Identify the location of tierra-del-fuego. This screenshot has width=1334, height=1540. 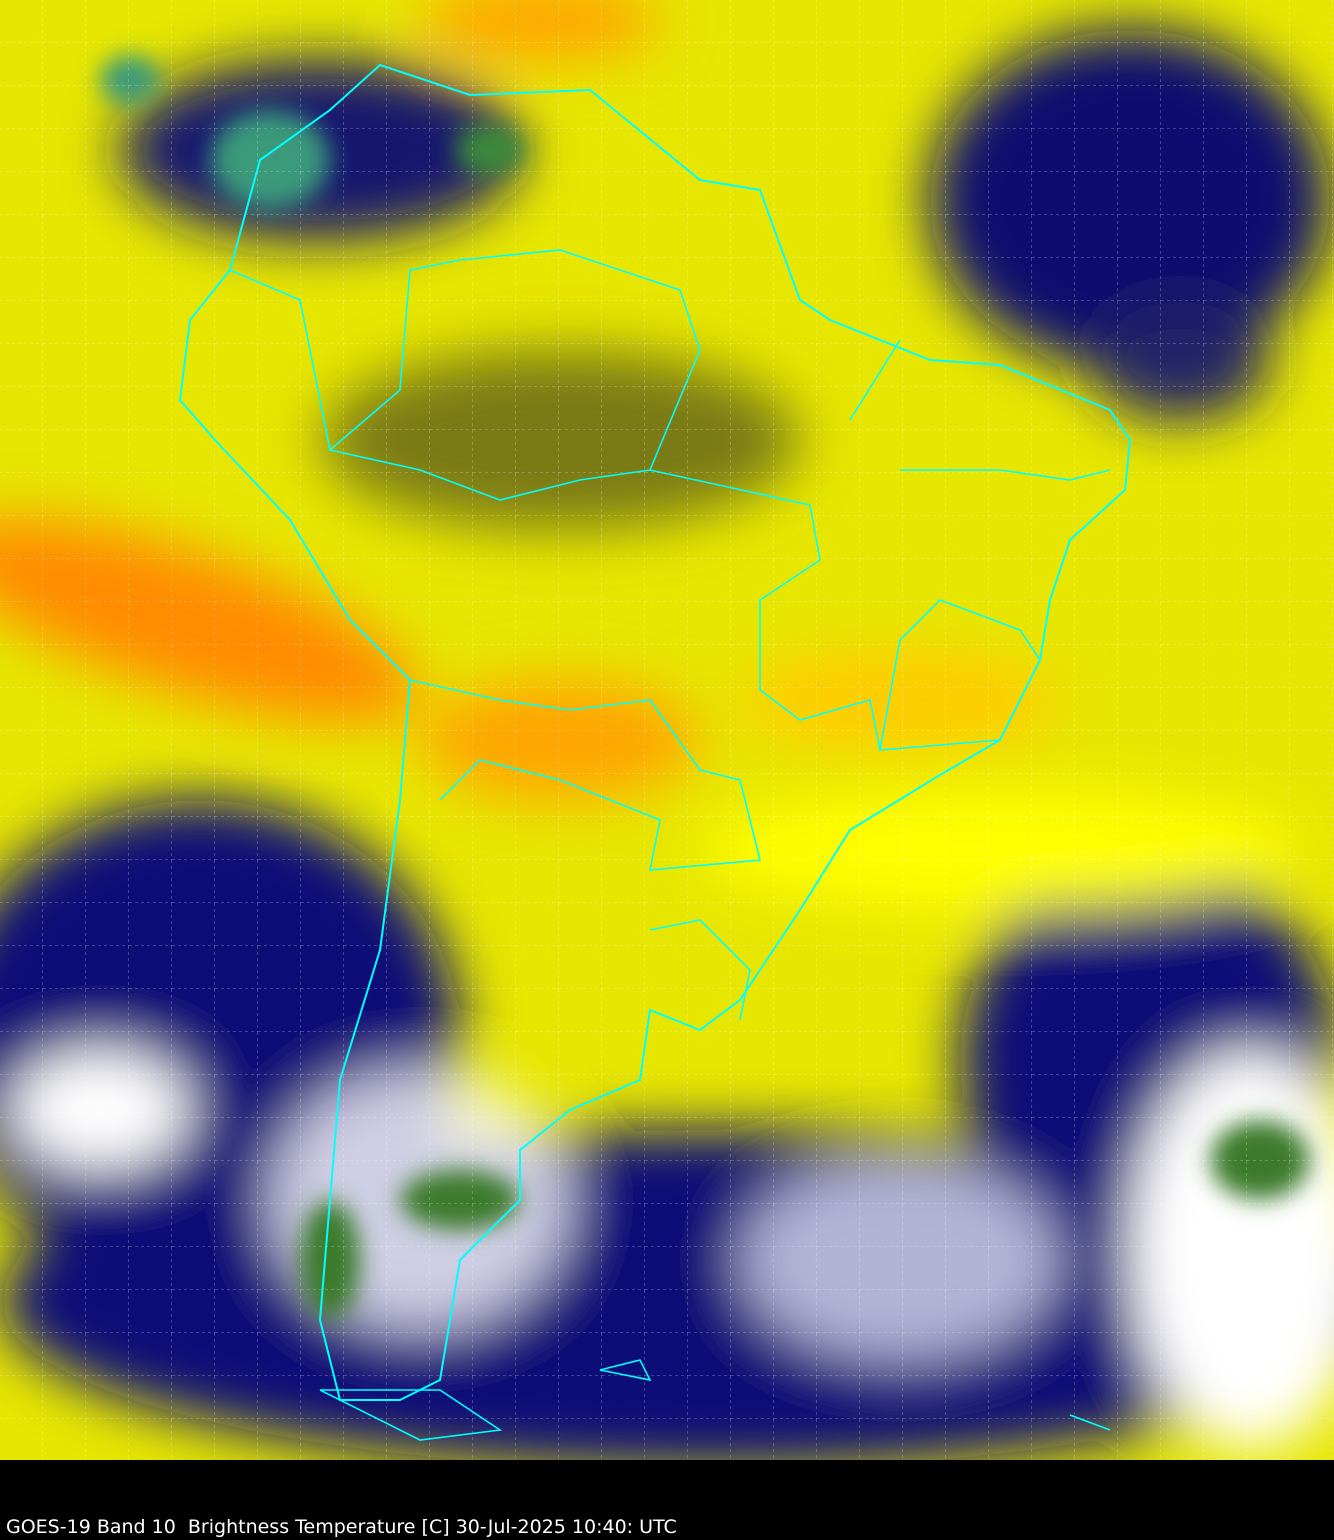
(715, 1400).